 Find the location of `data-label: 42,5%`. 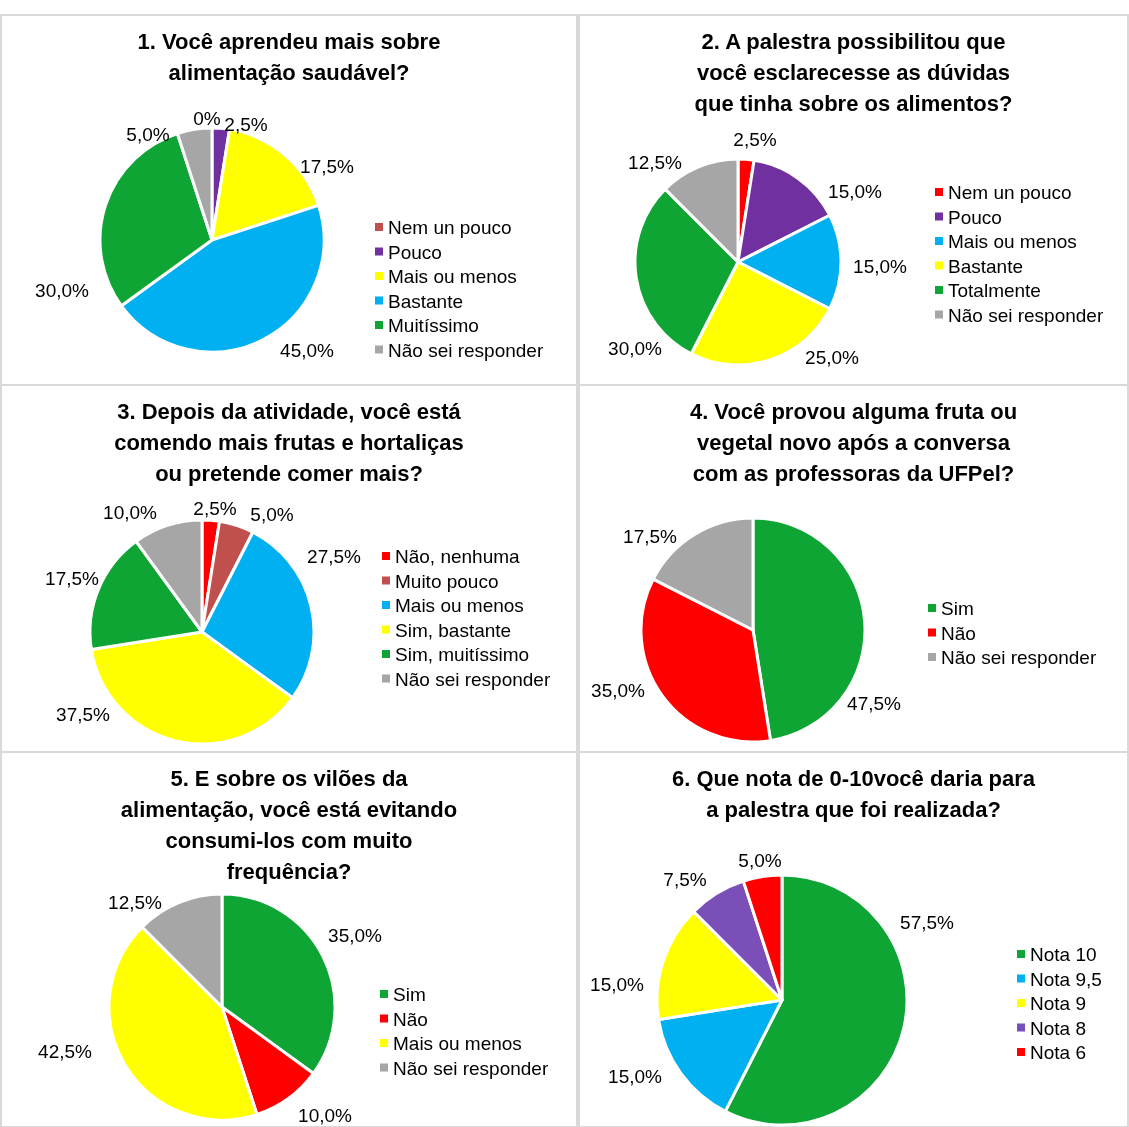

data-label: 42,5% is located at coordinates (65, 1051).